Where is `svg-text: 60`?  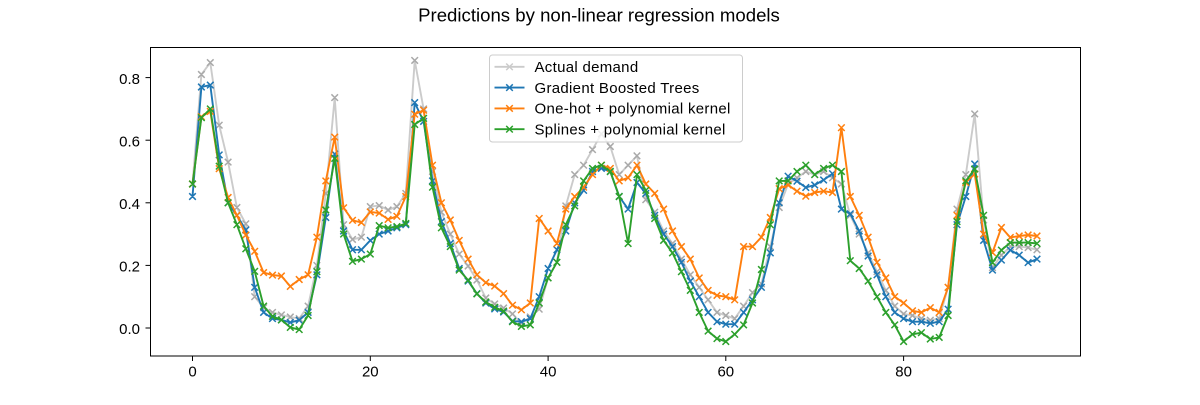
svg-text: 60 is located at coordinates (725, 372).